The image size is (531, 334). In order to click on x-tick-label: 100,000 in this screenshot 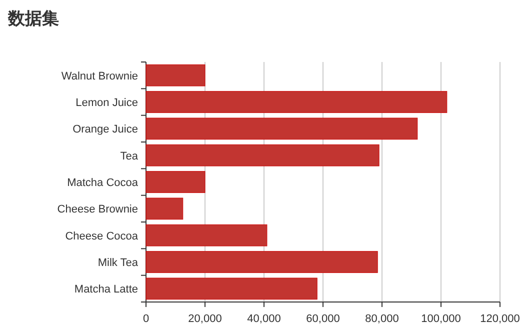, I will do `click(441, 319)`.